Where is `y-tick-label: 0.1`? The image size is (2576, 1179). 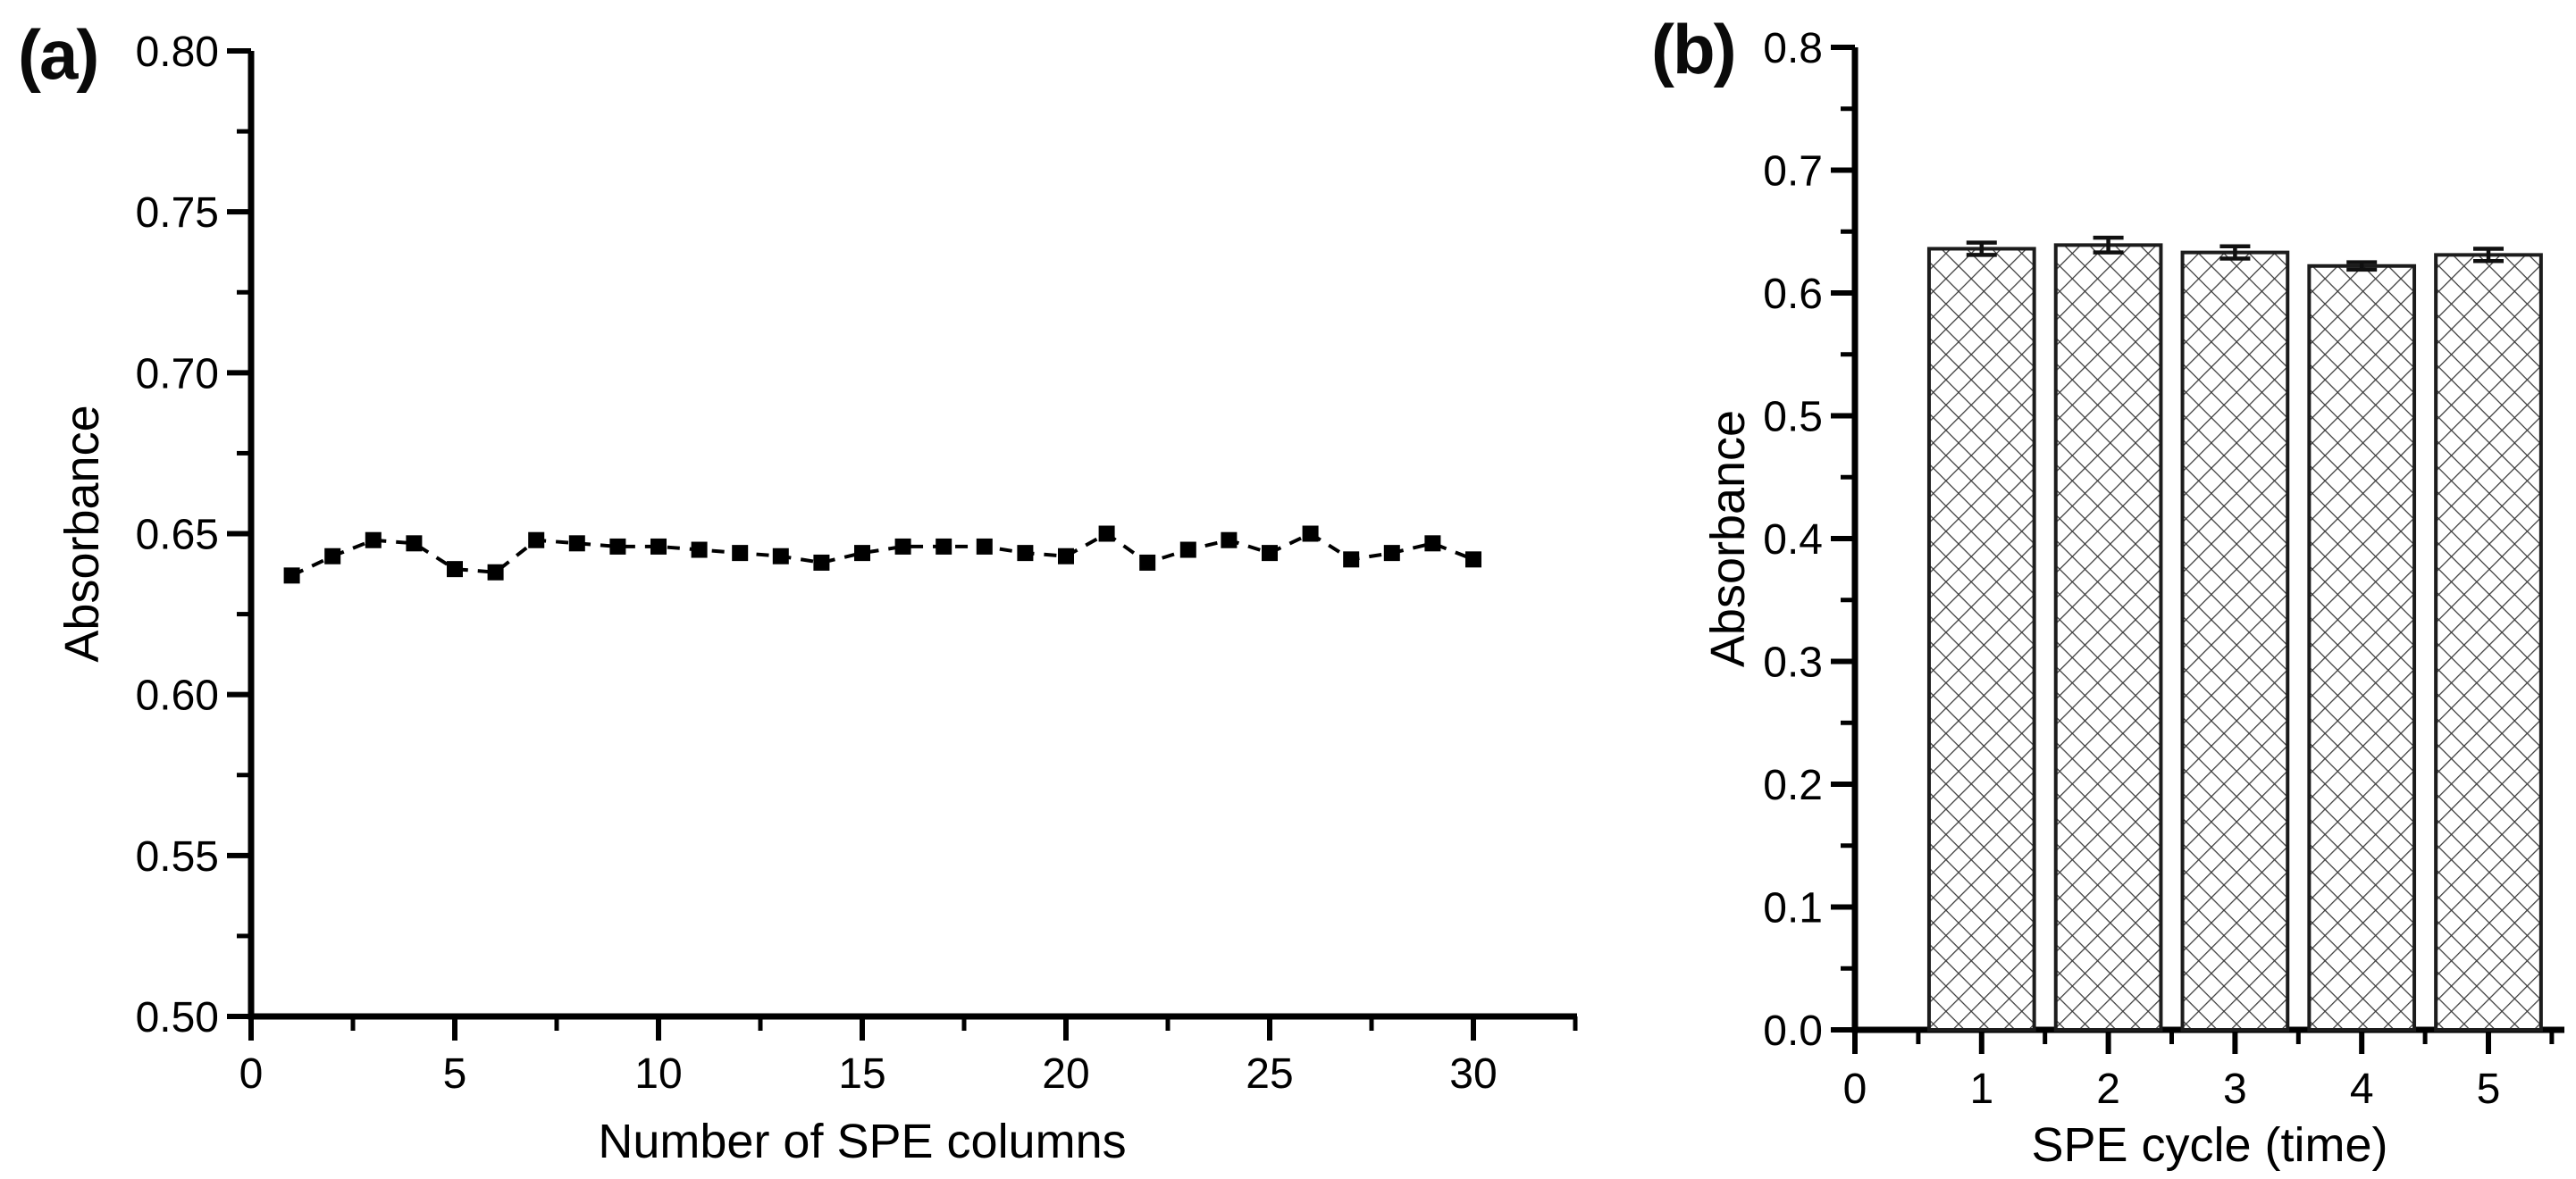
y-tick-label: 0.1 is located at coordinates (1793, 908).